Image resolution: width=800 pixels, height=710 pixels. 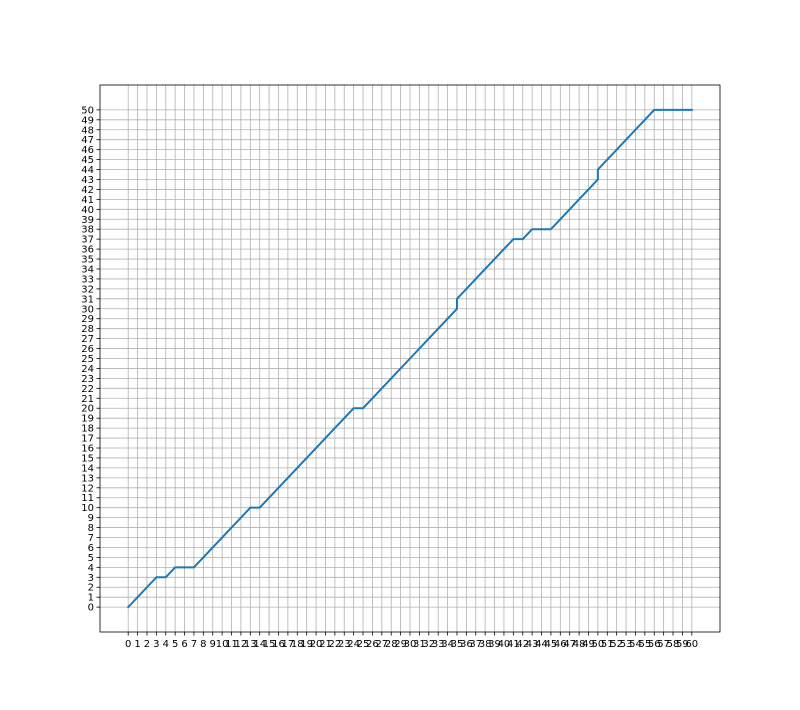 What do you see at coordinates (635, 644) in the screenshot?
I see `x-tick-label: 54` at bounding box center [635, 644].